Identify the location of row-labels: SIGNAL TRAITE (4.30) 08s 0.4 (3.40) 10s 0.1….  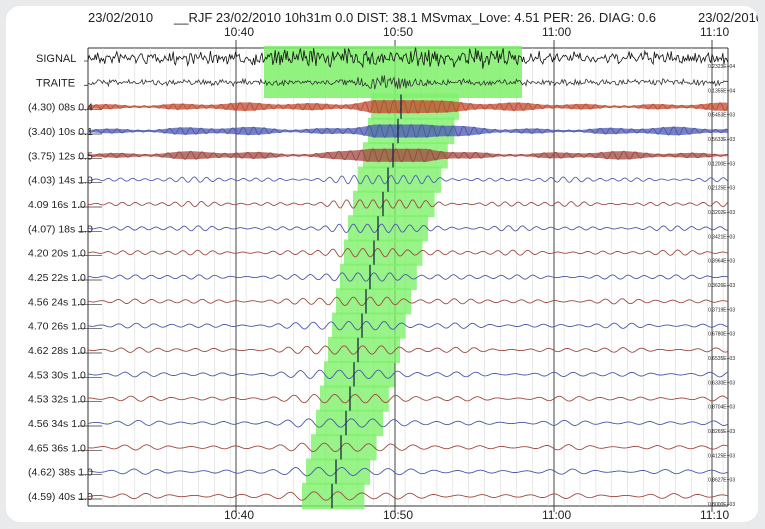
(65, 278).